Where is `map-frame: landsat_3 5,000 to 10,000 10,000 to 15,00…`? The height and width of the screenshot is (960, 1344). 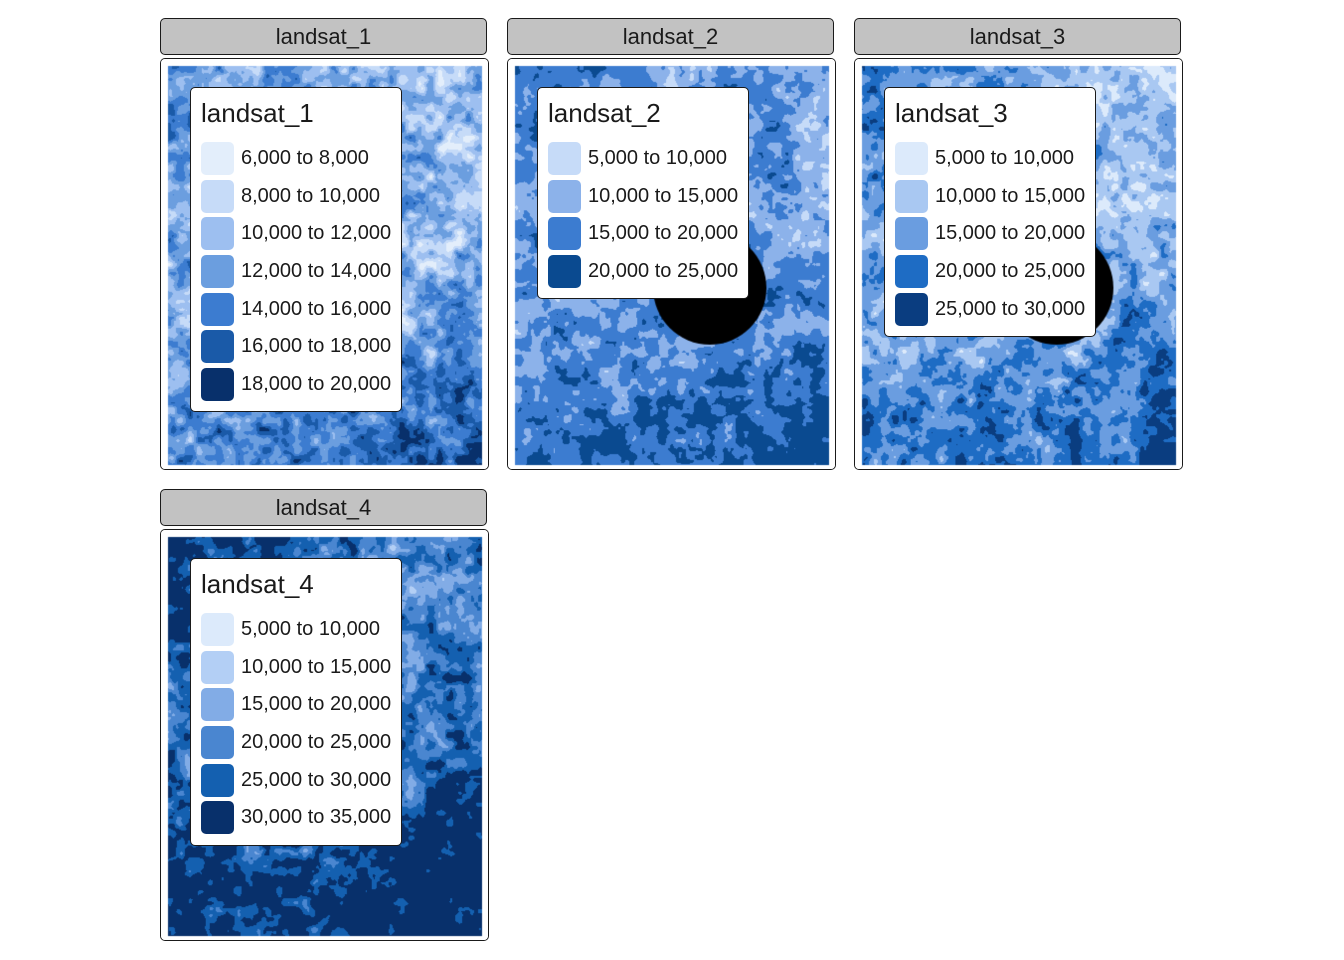 map-frame: landsat_3 5,000 to 10,000 10,000 to 15,00… is located at coordinates (1018, 264).